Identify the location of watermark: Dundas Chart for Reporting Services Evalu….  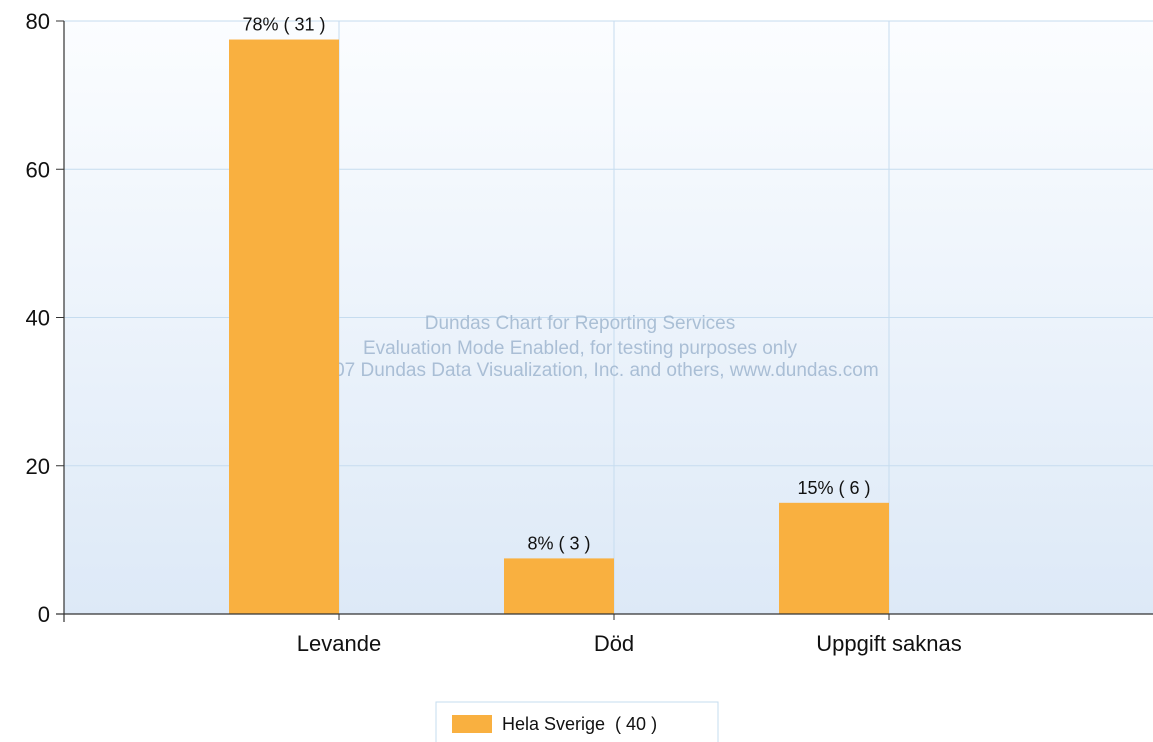
(579, 347).